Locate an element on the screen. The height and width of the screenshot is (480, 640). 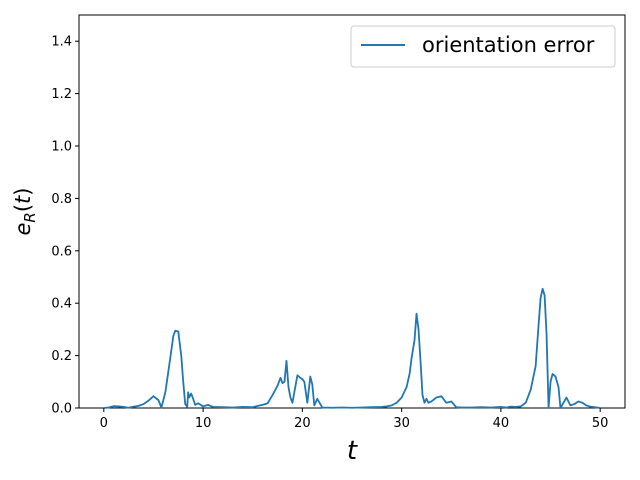
y-axis-label: eR(t) is located at coordinates (25, 212).